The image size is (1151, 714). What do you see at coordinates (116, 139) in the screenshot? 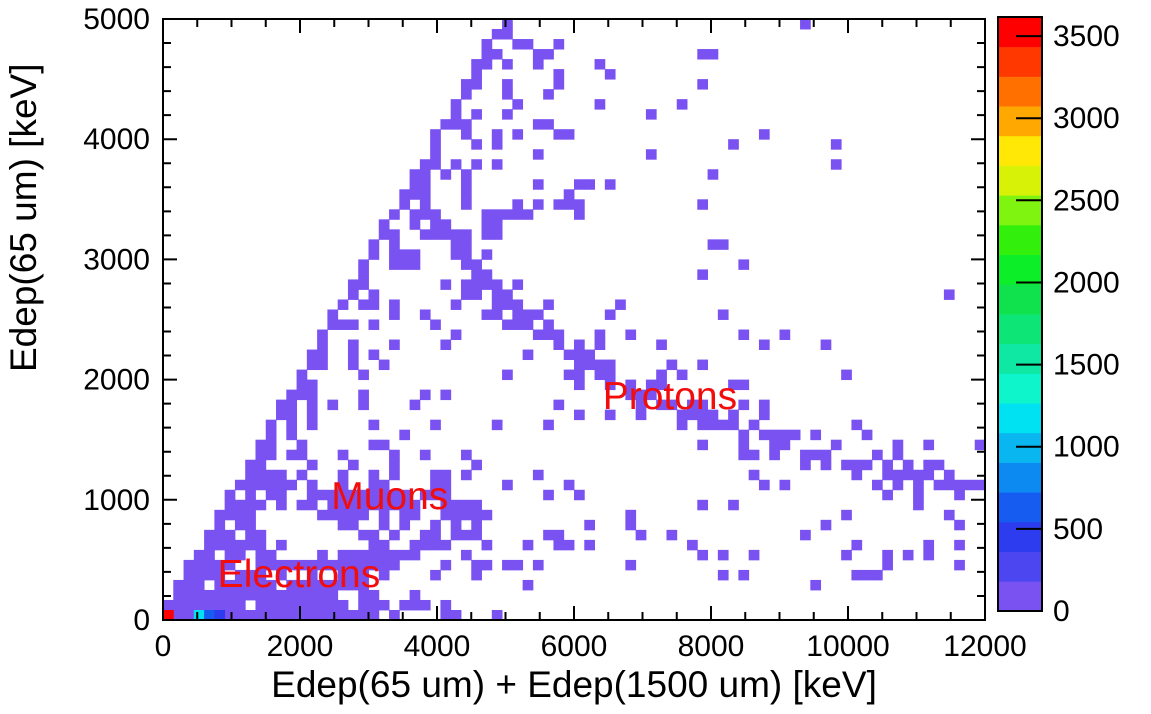
I see `y-tick-label: 4000` at bounding box center [116, 139].